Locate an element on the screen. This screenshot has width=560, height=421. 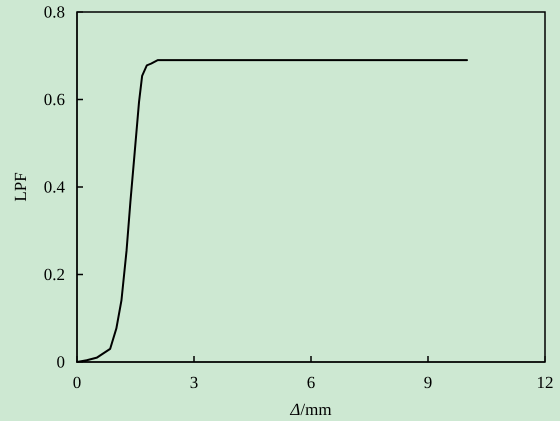
y-tick-label: 0.8 is located at coordinates (54, 12).